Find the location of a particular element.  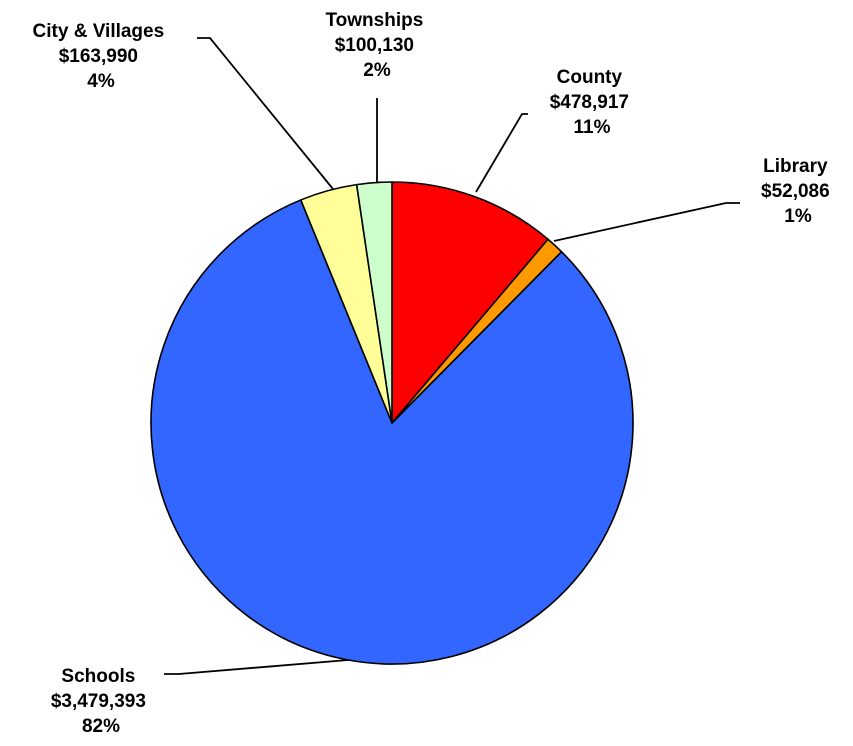

slice-label-schools-percent: 82% is located at coordinates (101, 726).